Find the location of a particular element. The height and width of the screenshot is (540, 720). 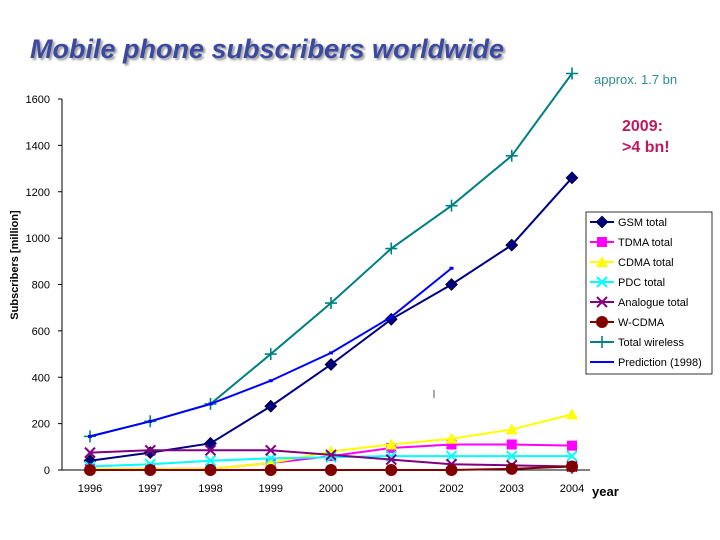

legend-label: CDMA total is located at coordinates (646, 263).